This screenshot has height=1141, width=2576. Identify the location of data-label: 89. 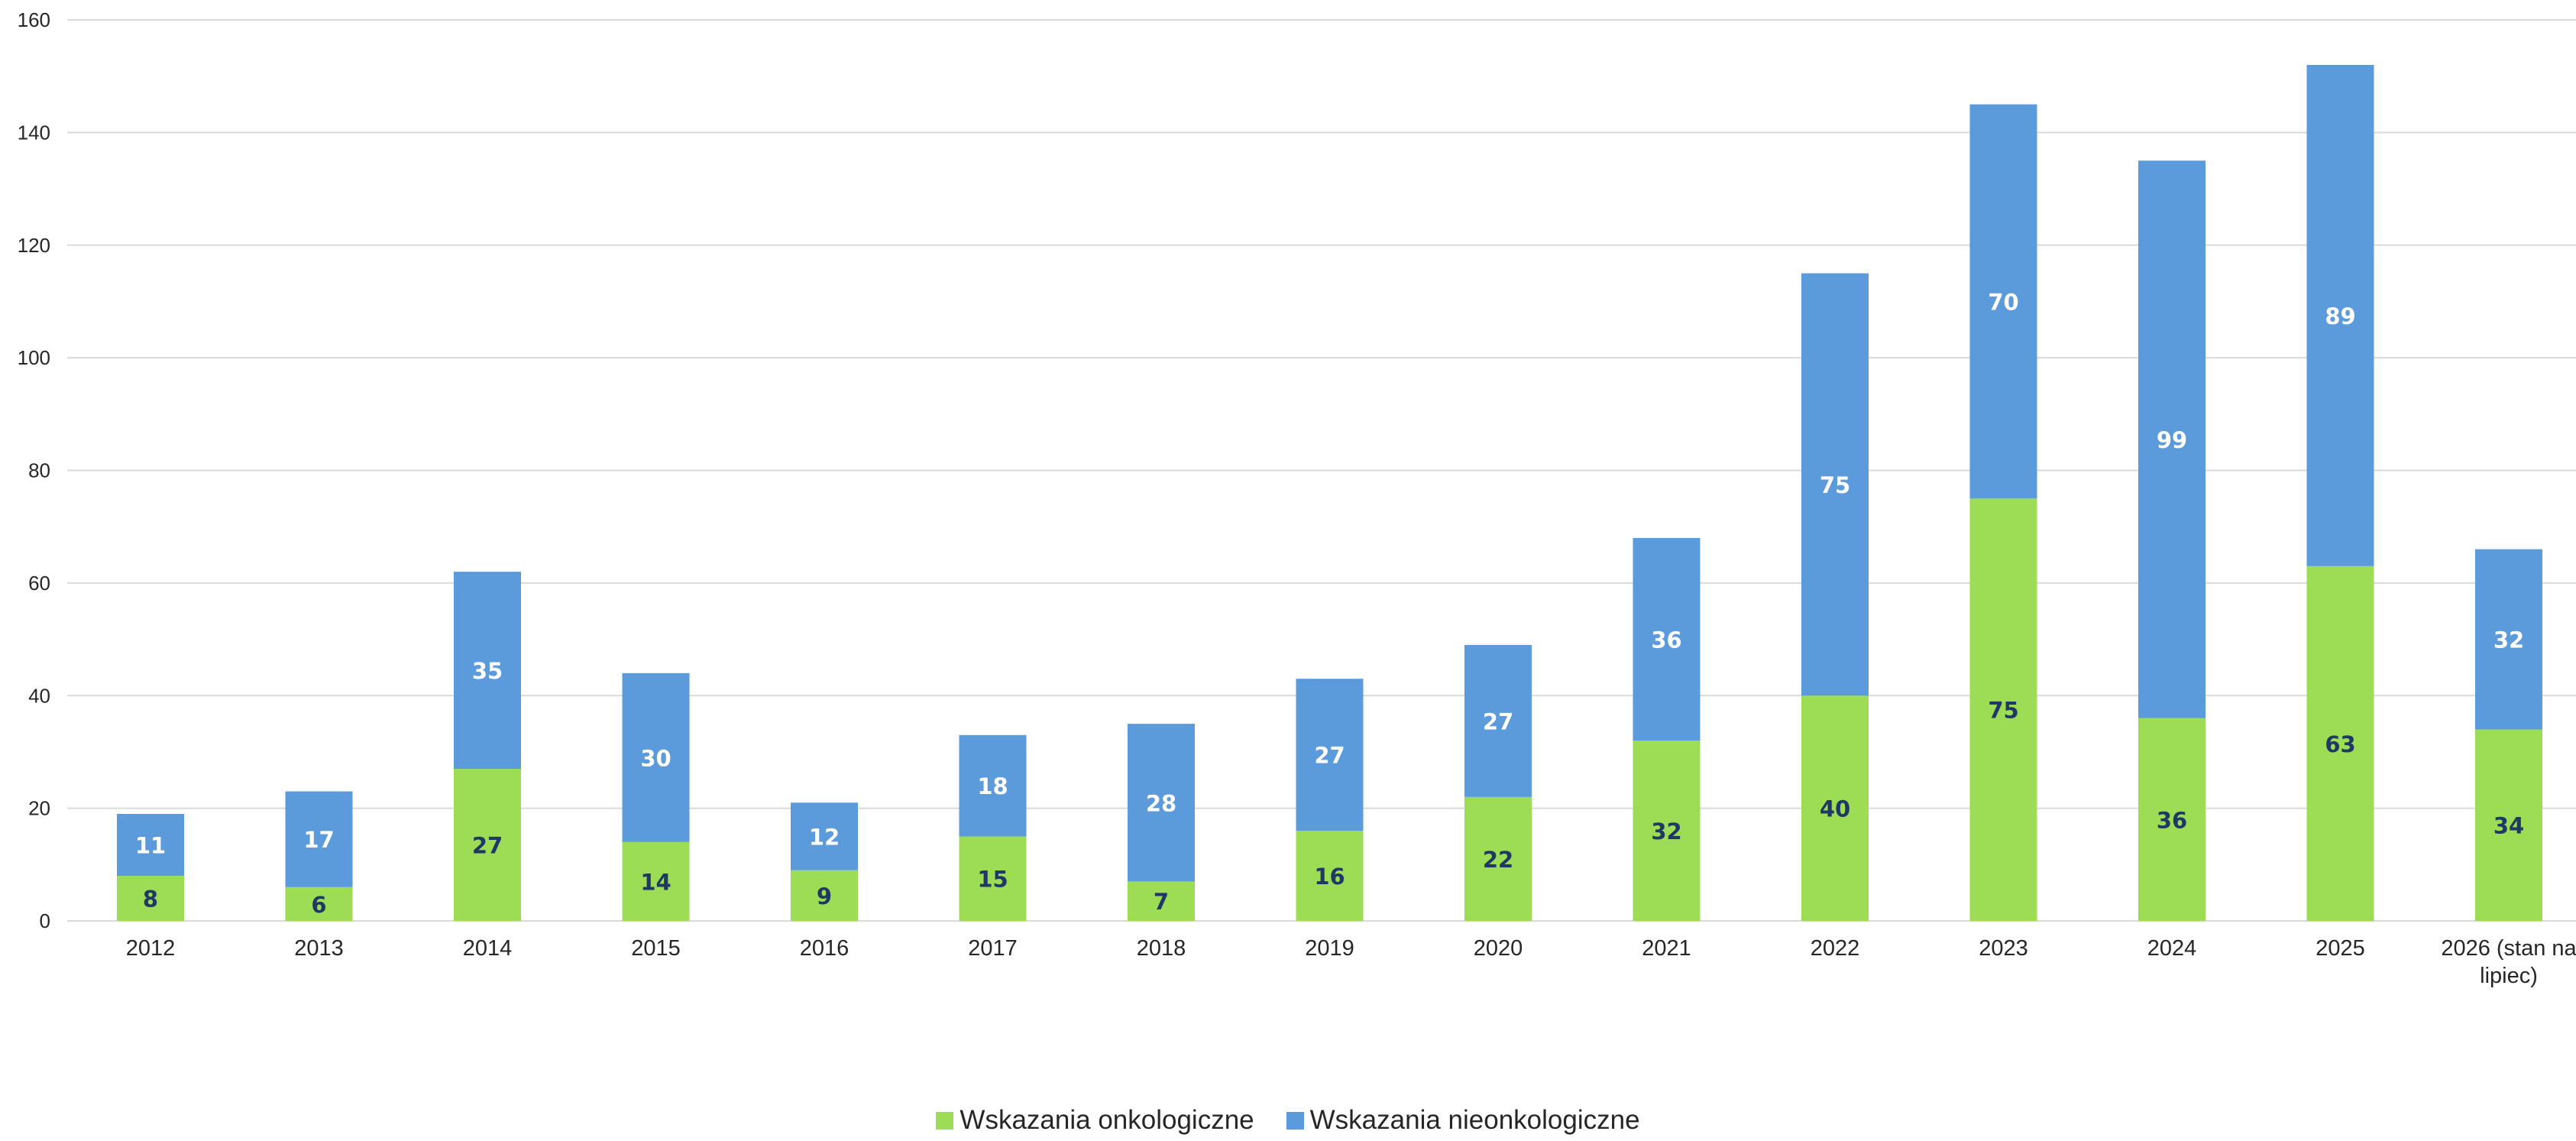
(2340, 316).